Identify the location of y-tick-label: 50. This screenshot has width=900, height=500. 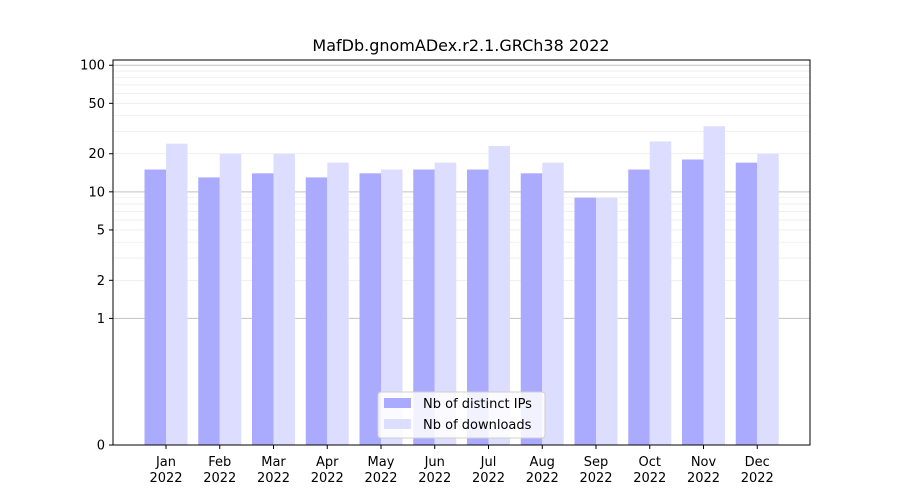
(96, 104).